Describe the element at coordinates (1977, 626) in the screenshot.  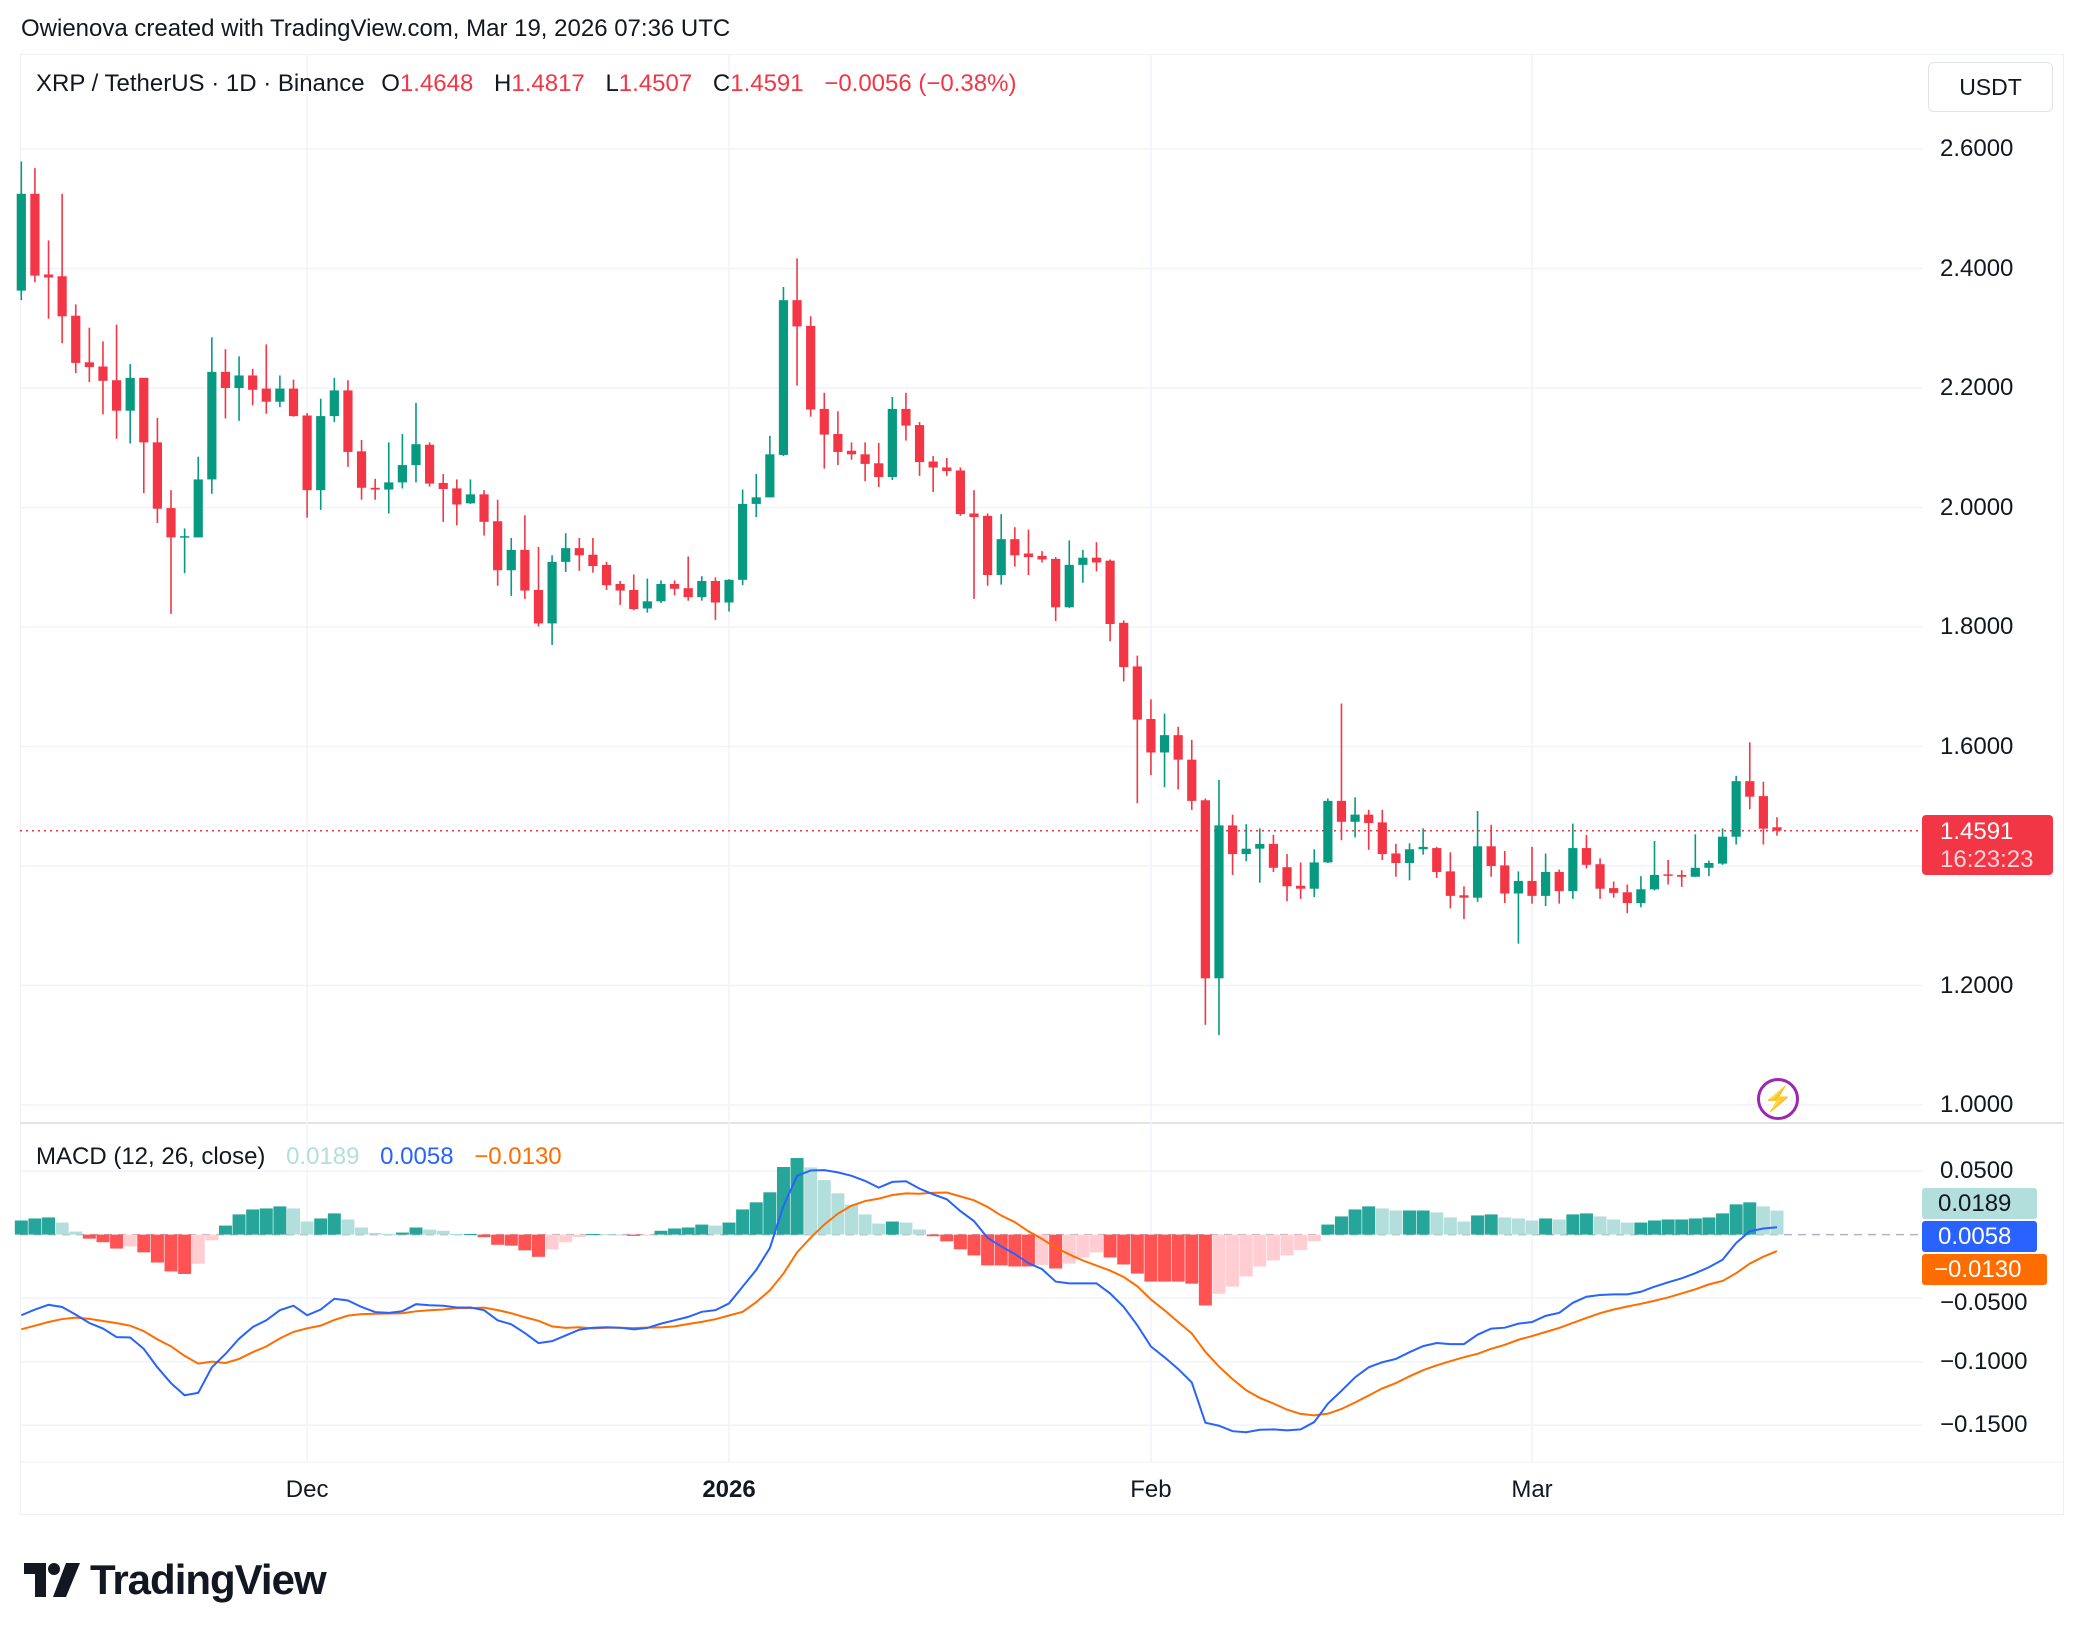
I see `price-tick-label: 1.8000` at that location.